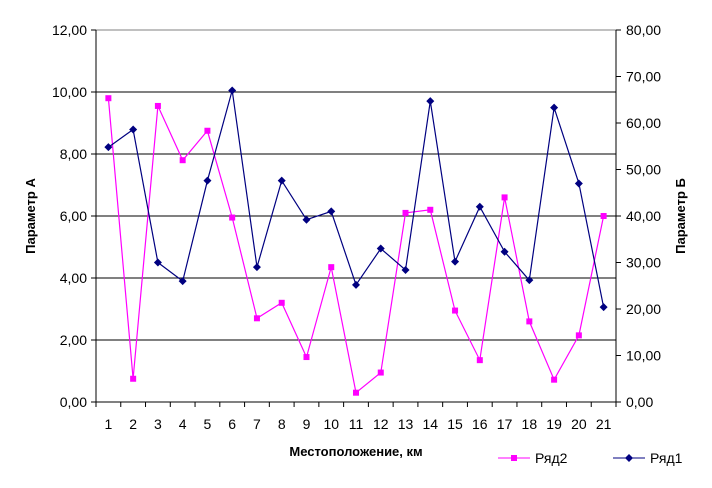 Image resolution: width=712 pixels, height=488 pixels. Describe the element at coordinates (554, 424) in the screenshot. I see `x-tick-label: 19` at that location.